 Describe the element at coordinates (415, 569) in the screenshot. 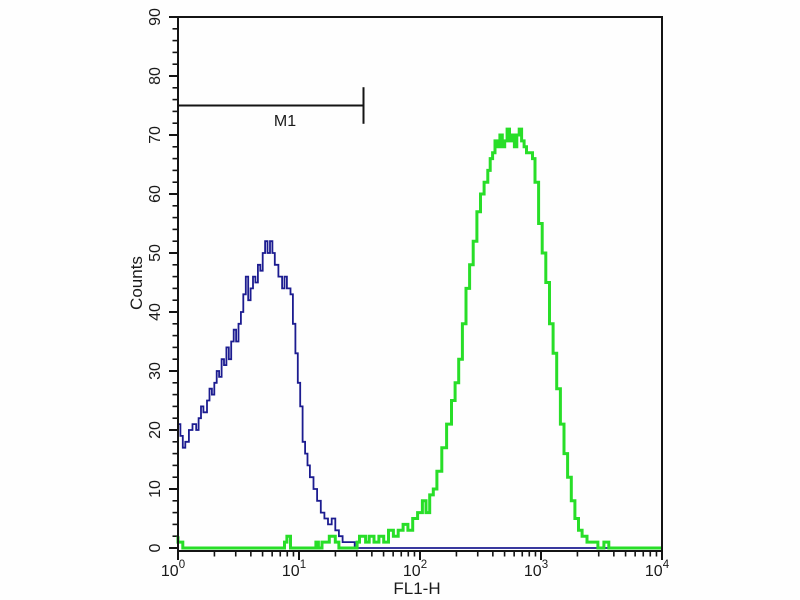

I see `x-tick-label: 10²` at that location.